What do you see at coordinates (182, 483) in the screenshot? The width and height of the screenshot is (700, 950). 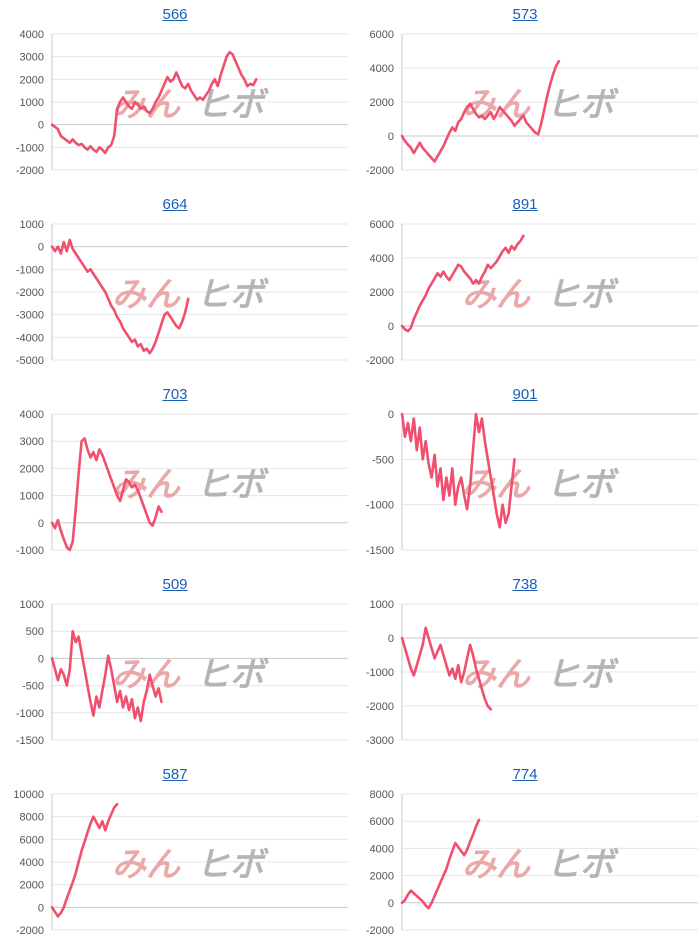 I see `line-chart: 4000 3000 2000 1000 0 -1000 みん ヒボ` at bounding box center [182, 483].